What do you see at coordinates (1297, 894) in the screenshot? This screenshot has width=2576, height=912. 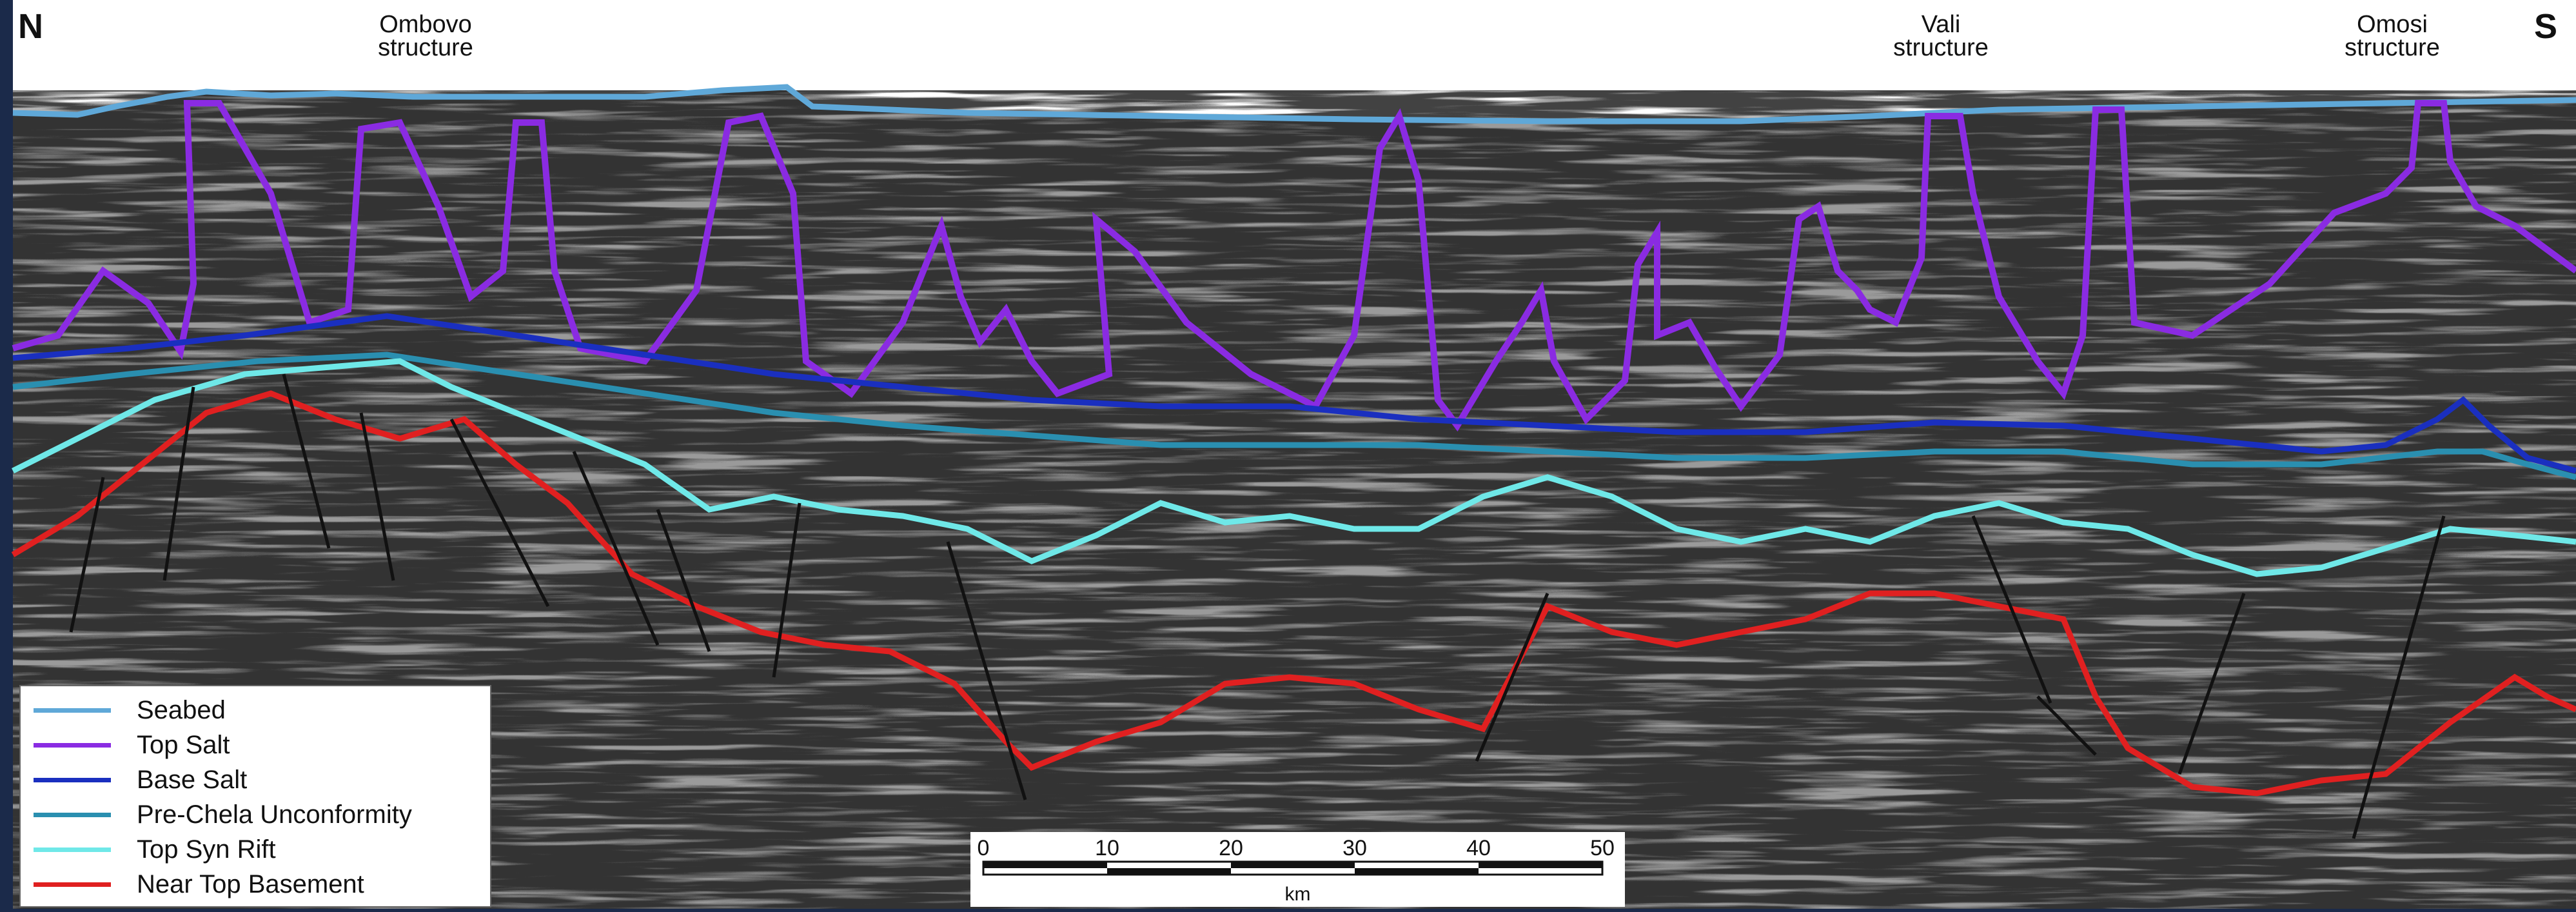 I see `scale-unit: km` at bounding box center [1297, 894].